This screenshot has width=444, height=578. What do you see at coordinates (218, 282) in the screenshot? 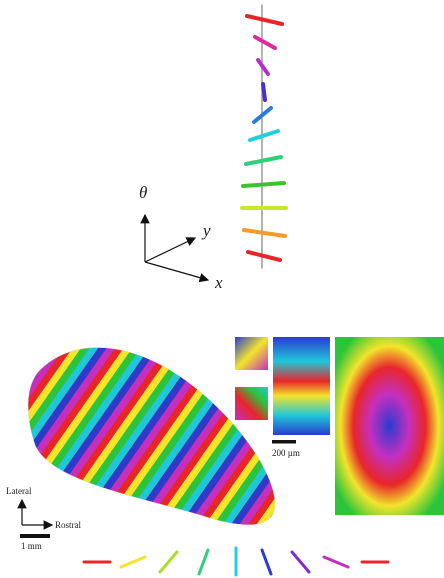
I see `axis-label: x` at bounding box center [218, 282].